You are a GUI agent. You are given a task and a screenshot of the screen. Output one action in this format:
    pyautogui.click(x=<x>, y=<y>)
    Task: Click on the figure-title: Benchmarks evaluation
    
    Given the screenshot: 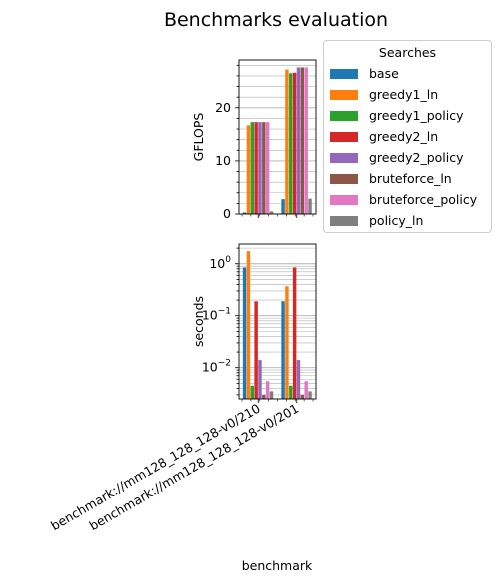 What is the action you would take?
    pyautogui.click(x=276, y=20)
    